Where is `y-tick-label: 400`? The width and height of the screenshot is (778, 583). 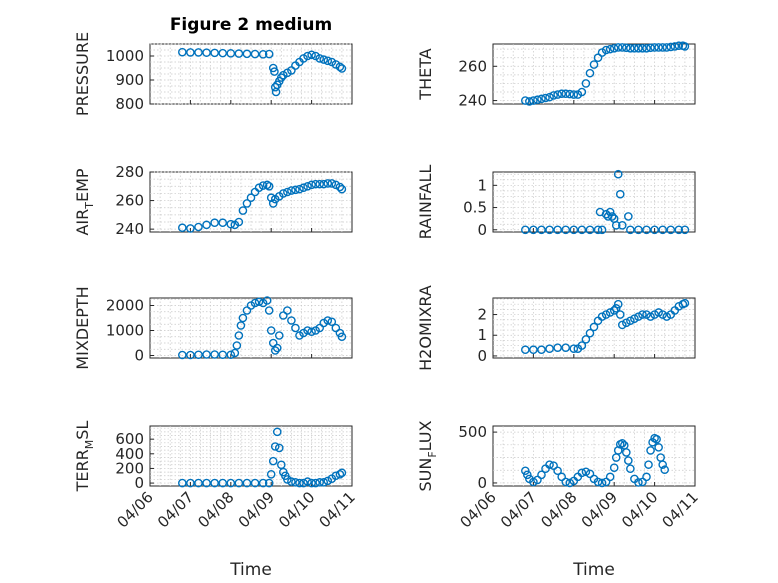
y-tick-label: 400 is located at coordinates (129, 454).